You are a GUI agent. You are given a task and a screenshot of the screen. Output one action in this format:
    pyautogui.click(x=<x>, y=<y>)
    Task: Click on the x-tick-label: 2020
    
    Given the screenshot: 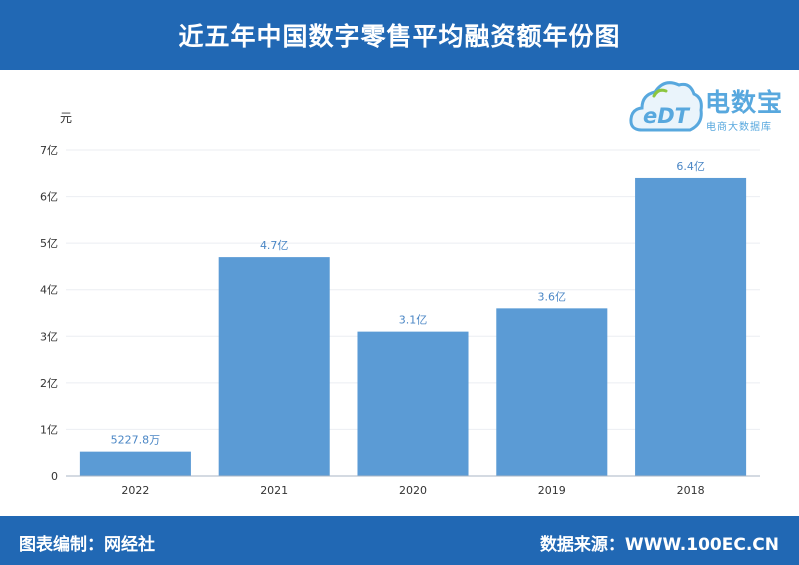 What is the action you would take?
    pyautogui.click(x=413, y=490)
    